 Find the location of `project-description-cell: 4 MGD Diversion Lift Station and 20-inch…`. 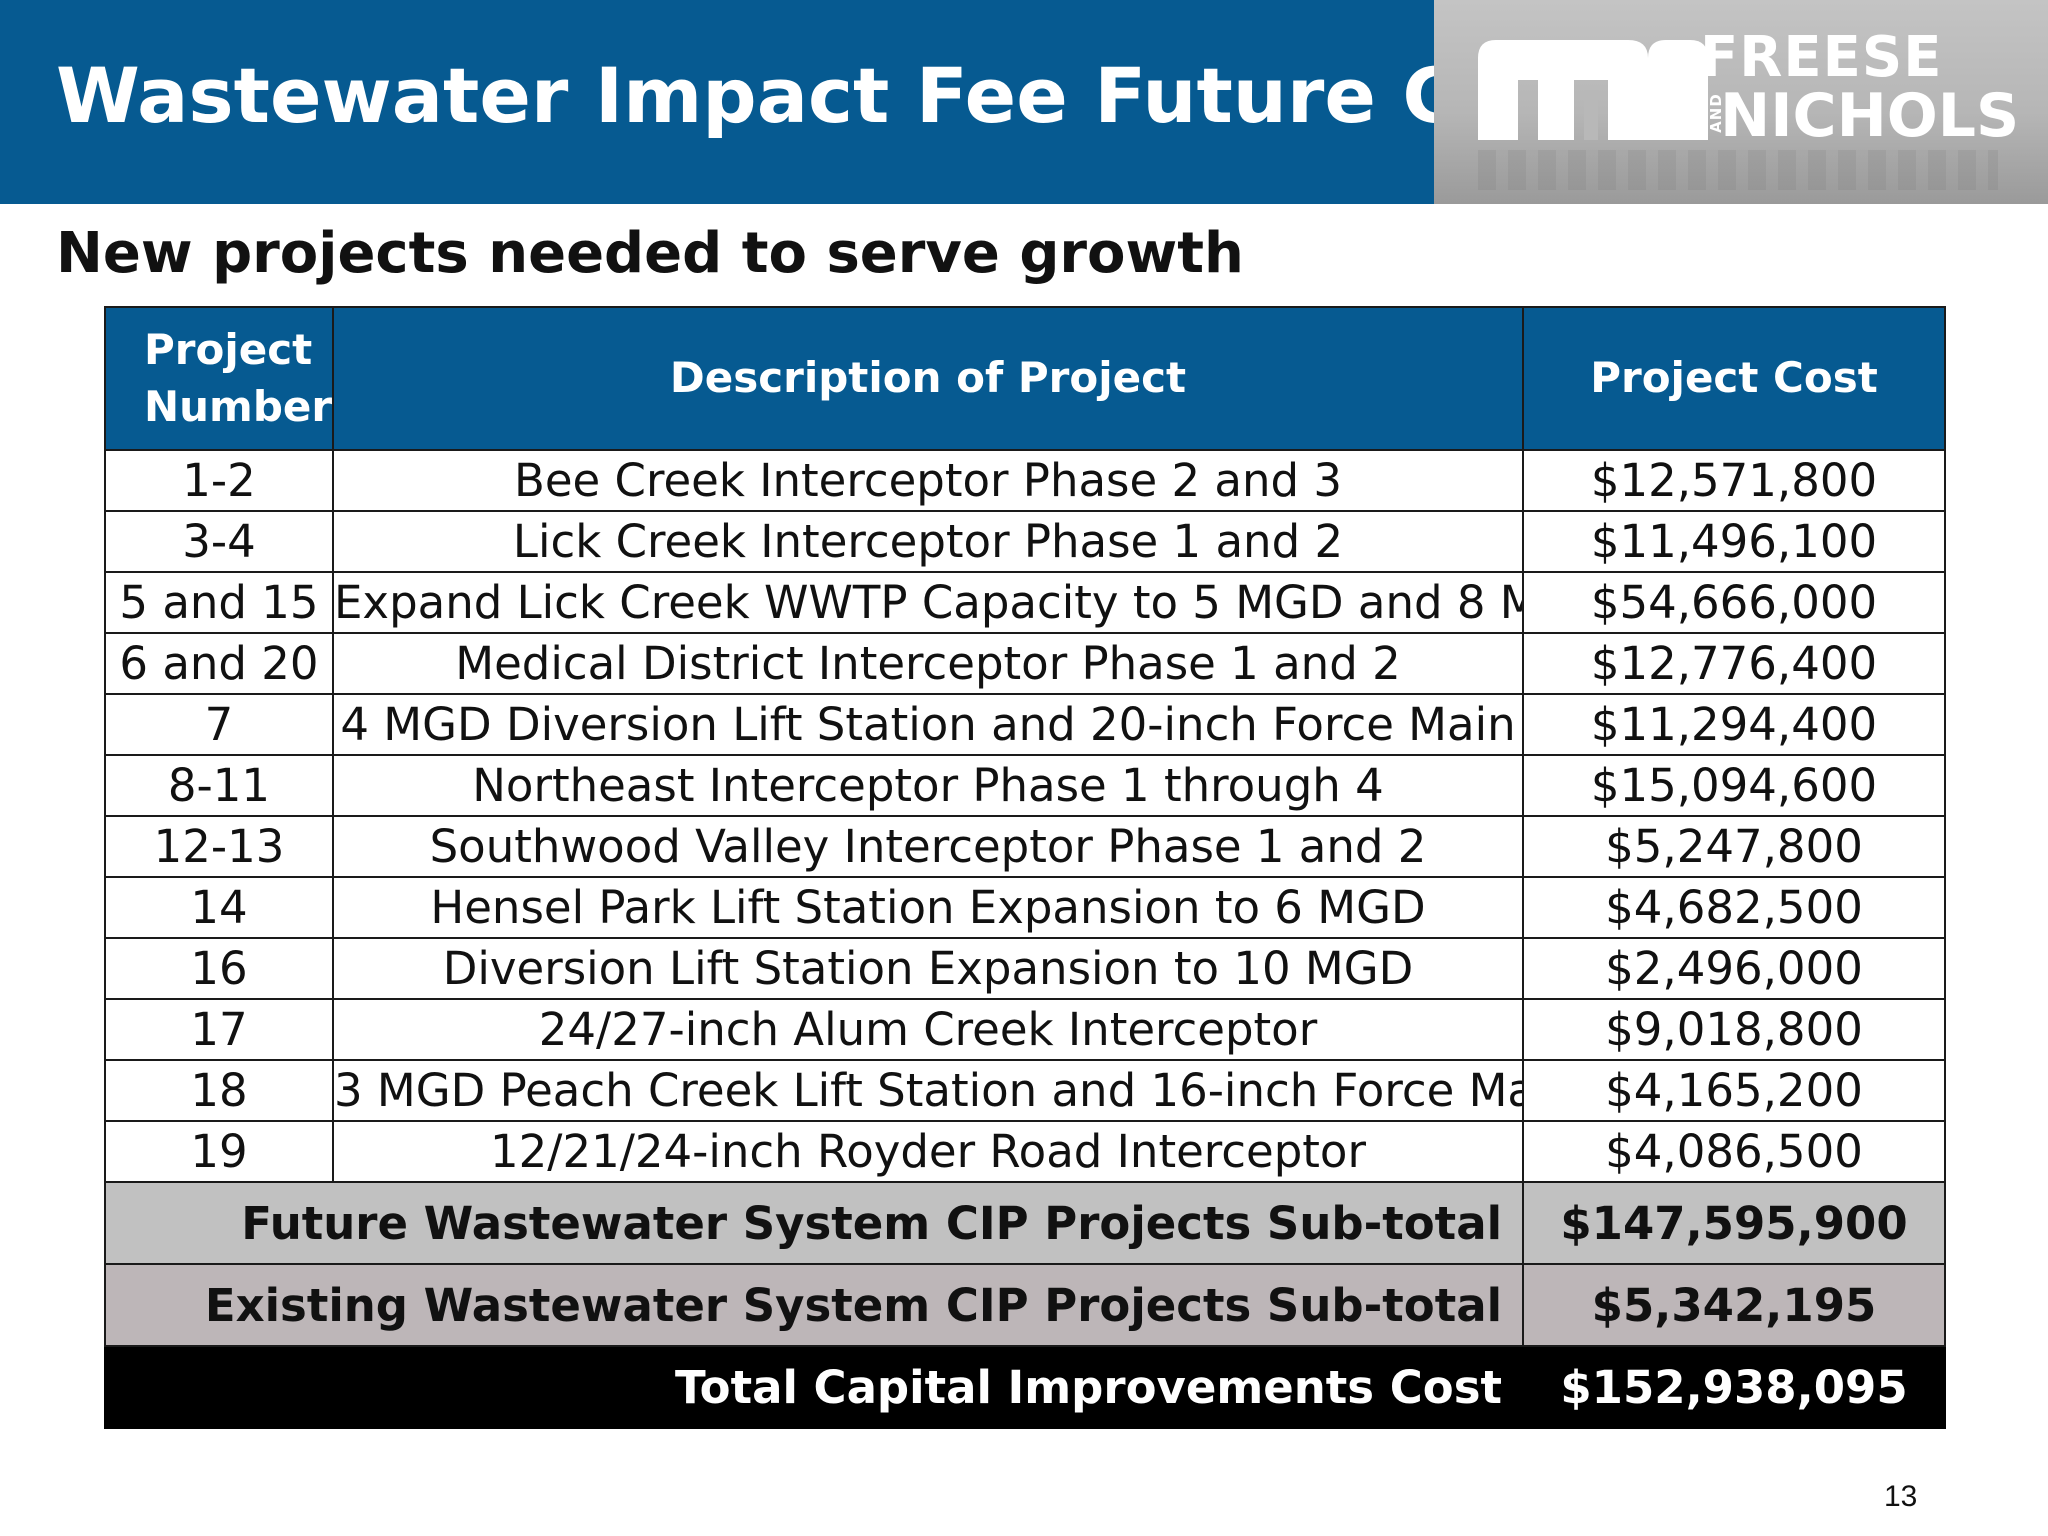

project-description-cell: 4 MGD Diversion Lift Station and 20-inch… is located at coordinates (928, 724).